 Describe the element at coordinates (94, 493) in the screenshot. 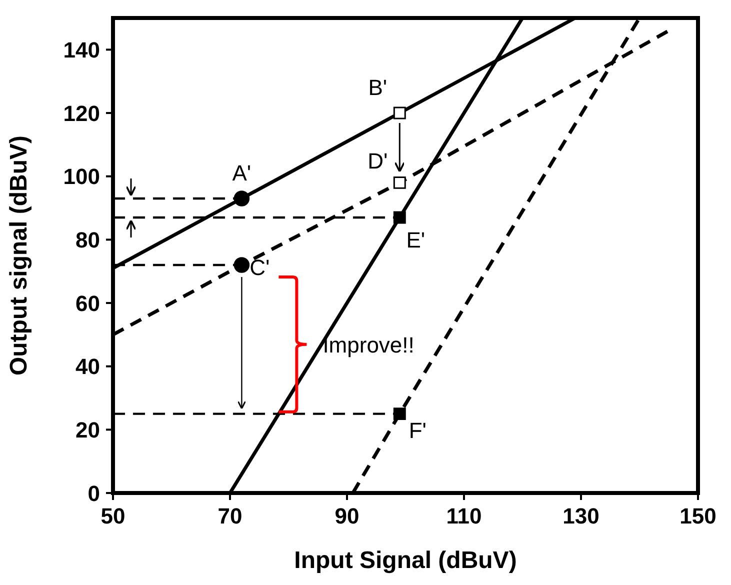

I see `y-tick-label: 0` at that location.